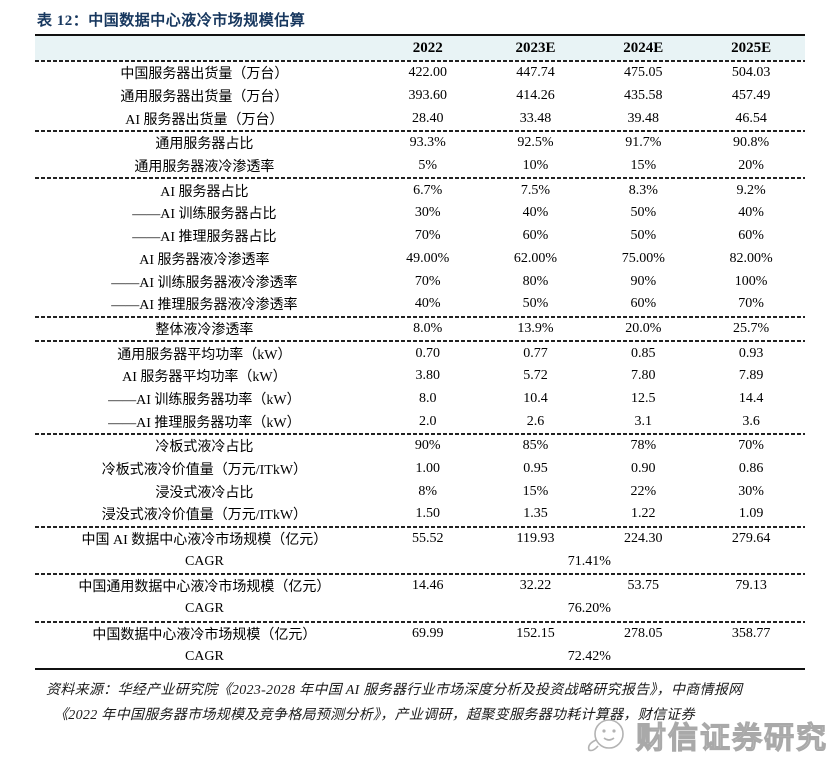  I want to click on cell-value: 91.7%, so click(643, 143).